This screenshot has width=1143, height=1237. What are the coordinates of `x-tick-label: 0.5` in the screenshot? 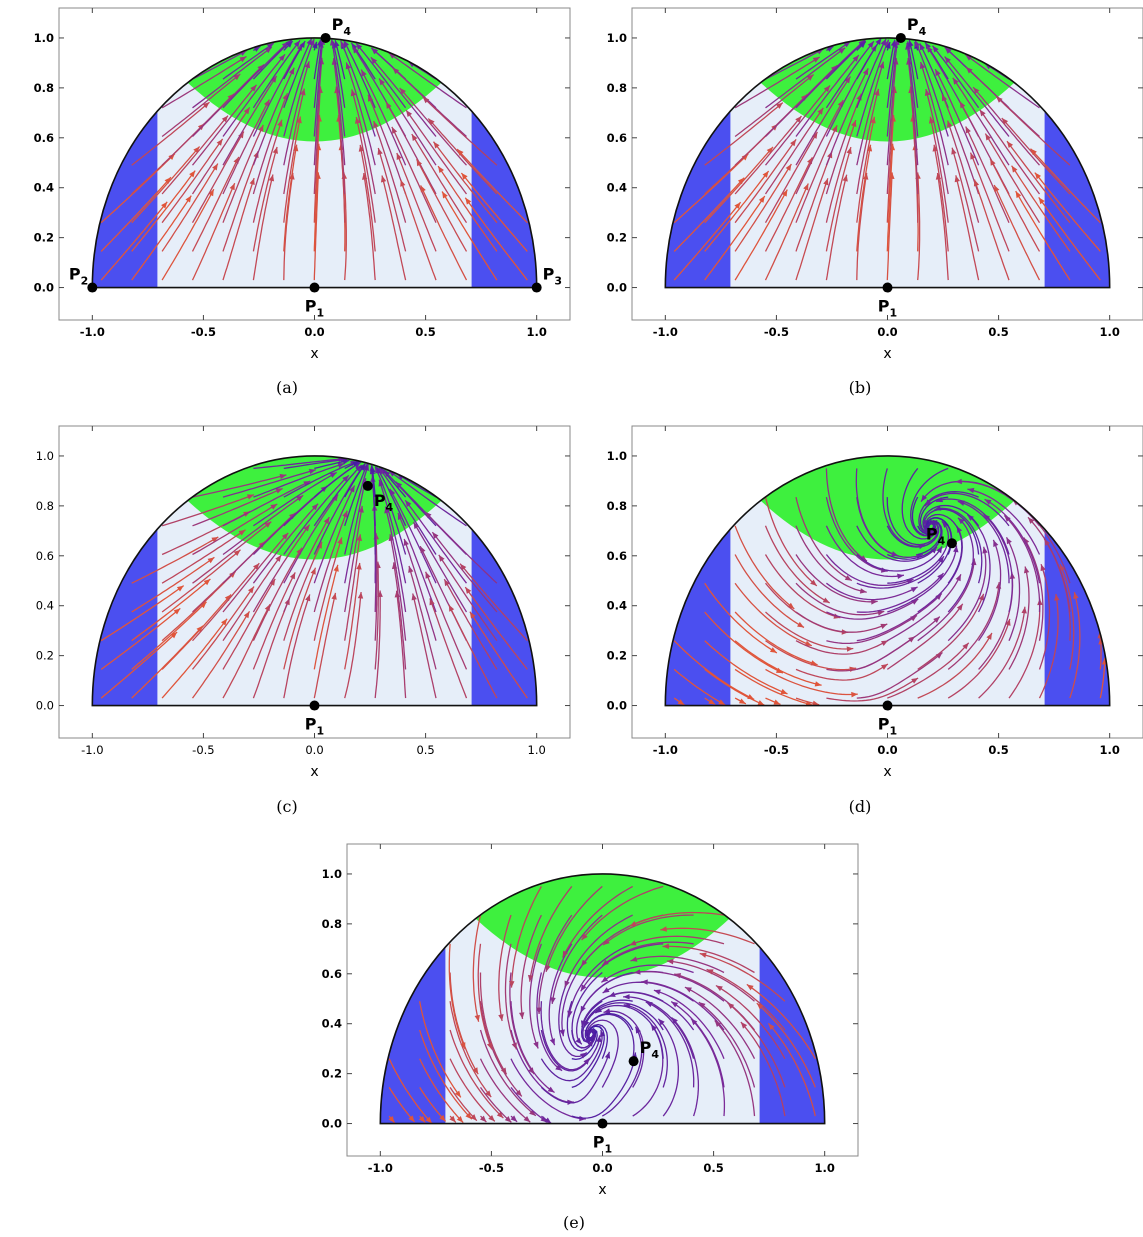 It's located at (425, 332).